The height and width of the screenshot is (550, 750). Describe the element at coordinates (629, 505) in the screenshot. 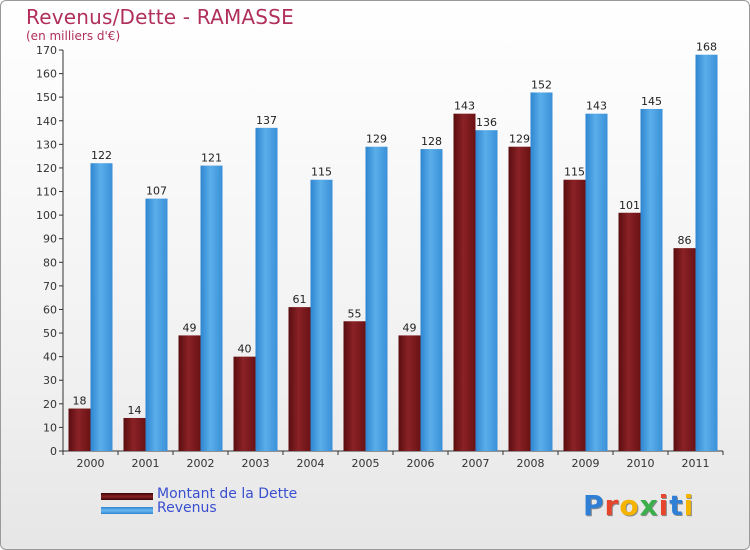

I see `logo-letter: o` at that location.